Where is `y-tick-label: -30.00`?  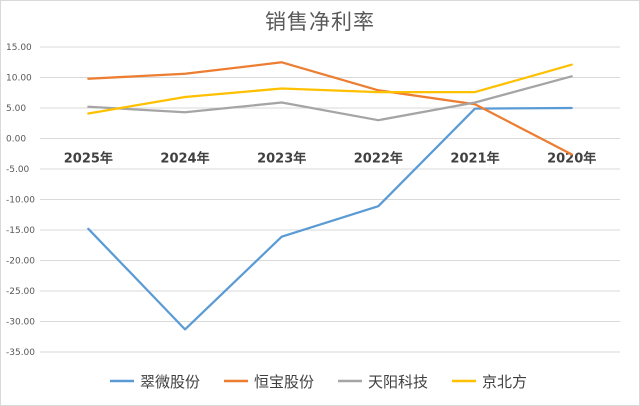 y-tick-label: -30.00 is located at coordinates (20, 323).